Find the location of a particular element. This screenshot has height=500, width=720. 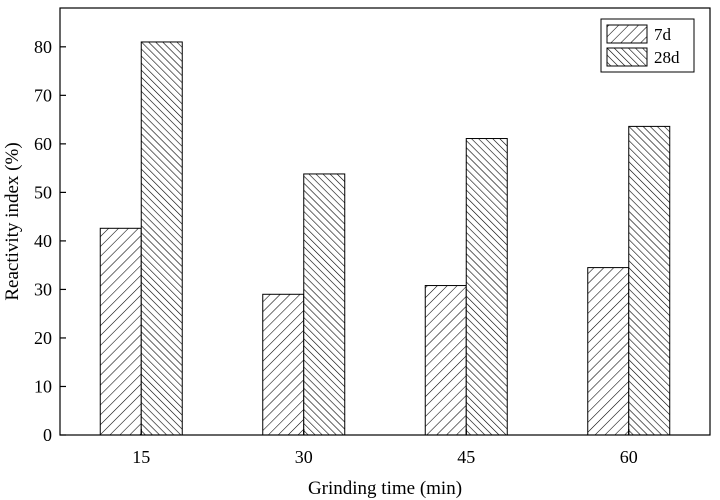

y-tick-label-0: 0 is located at coordinates (47, 435).